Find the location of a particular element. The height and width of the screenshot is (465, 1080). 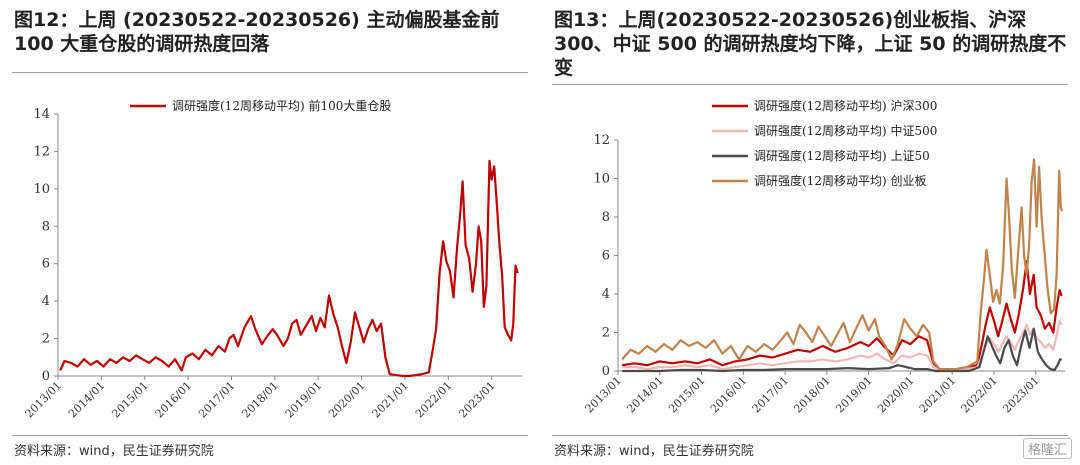

right-x-tick-label: 2023/01 is located at coordinates (1021, 395).